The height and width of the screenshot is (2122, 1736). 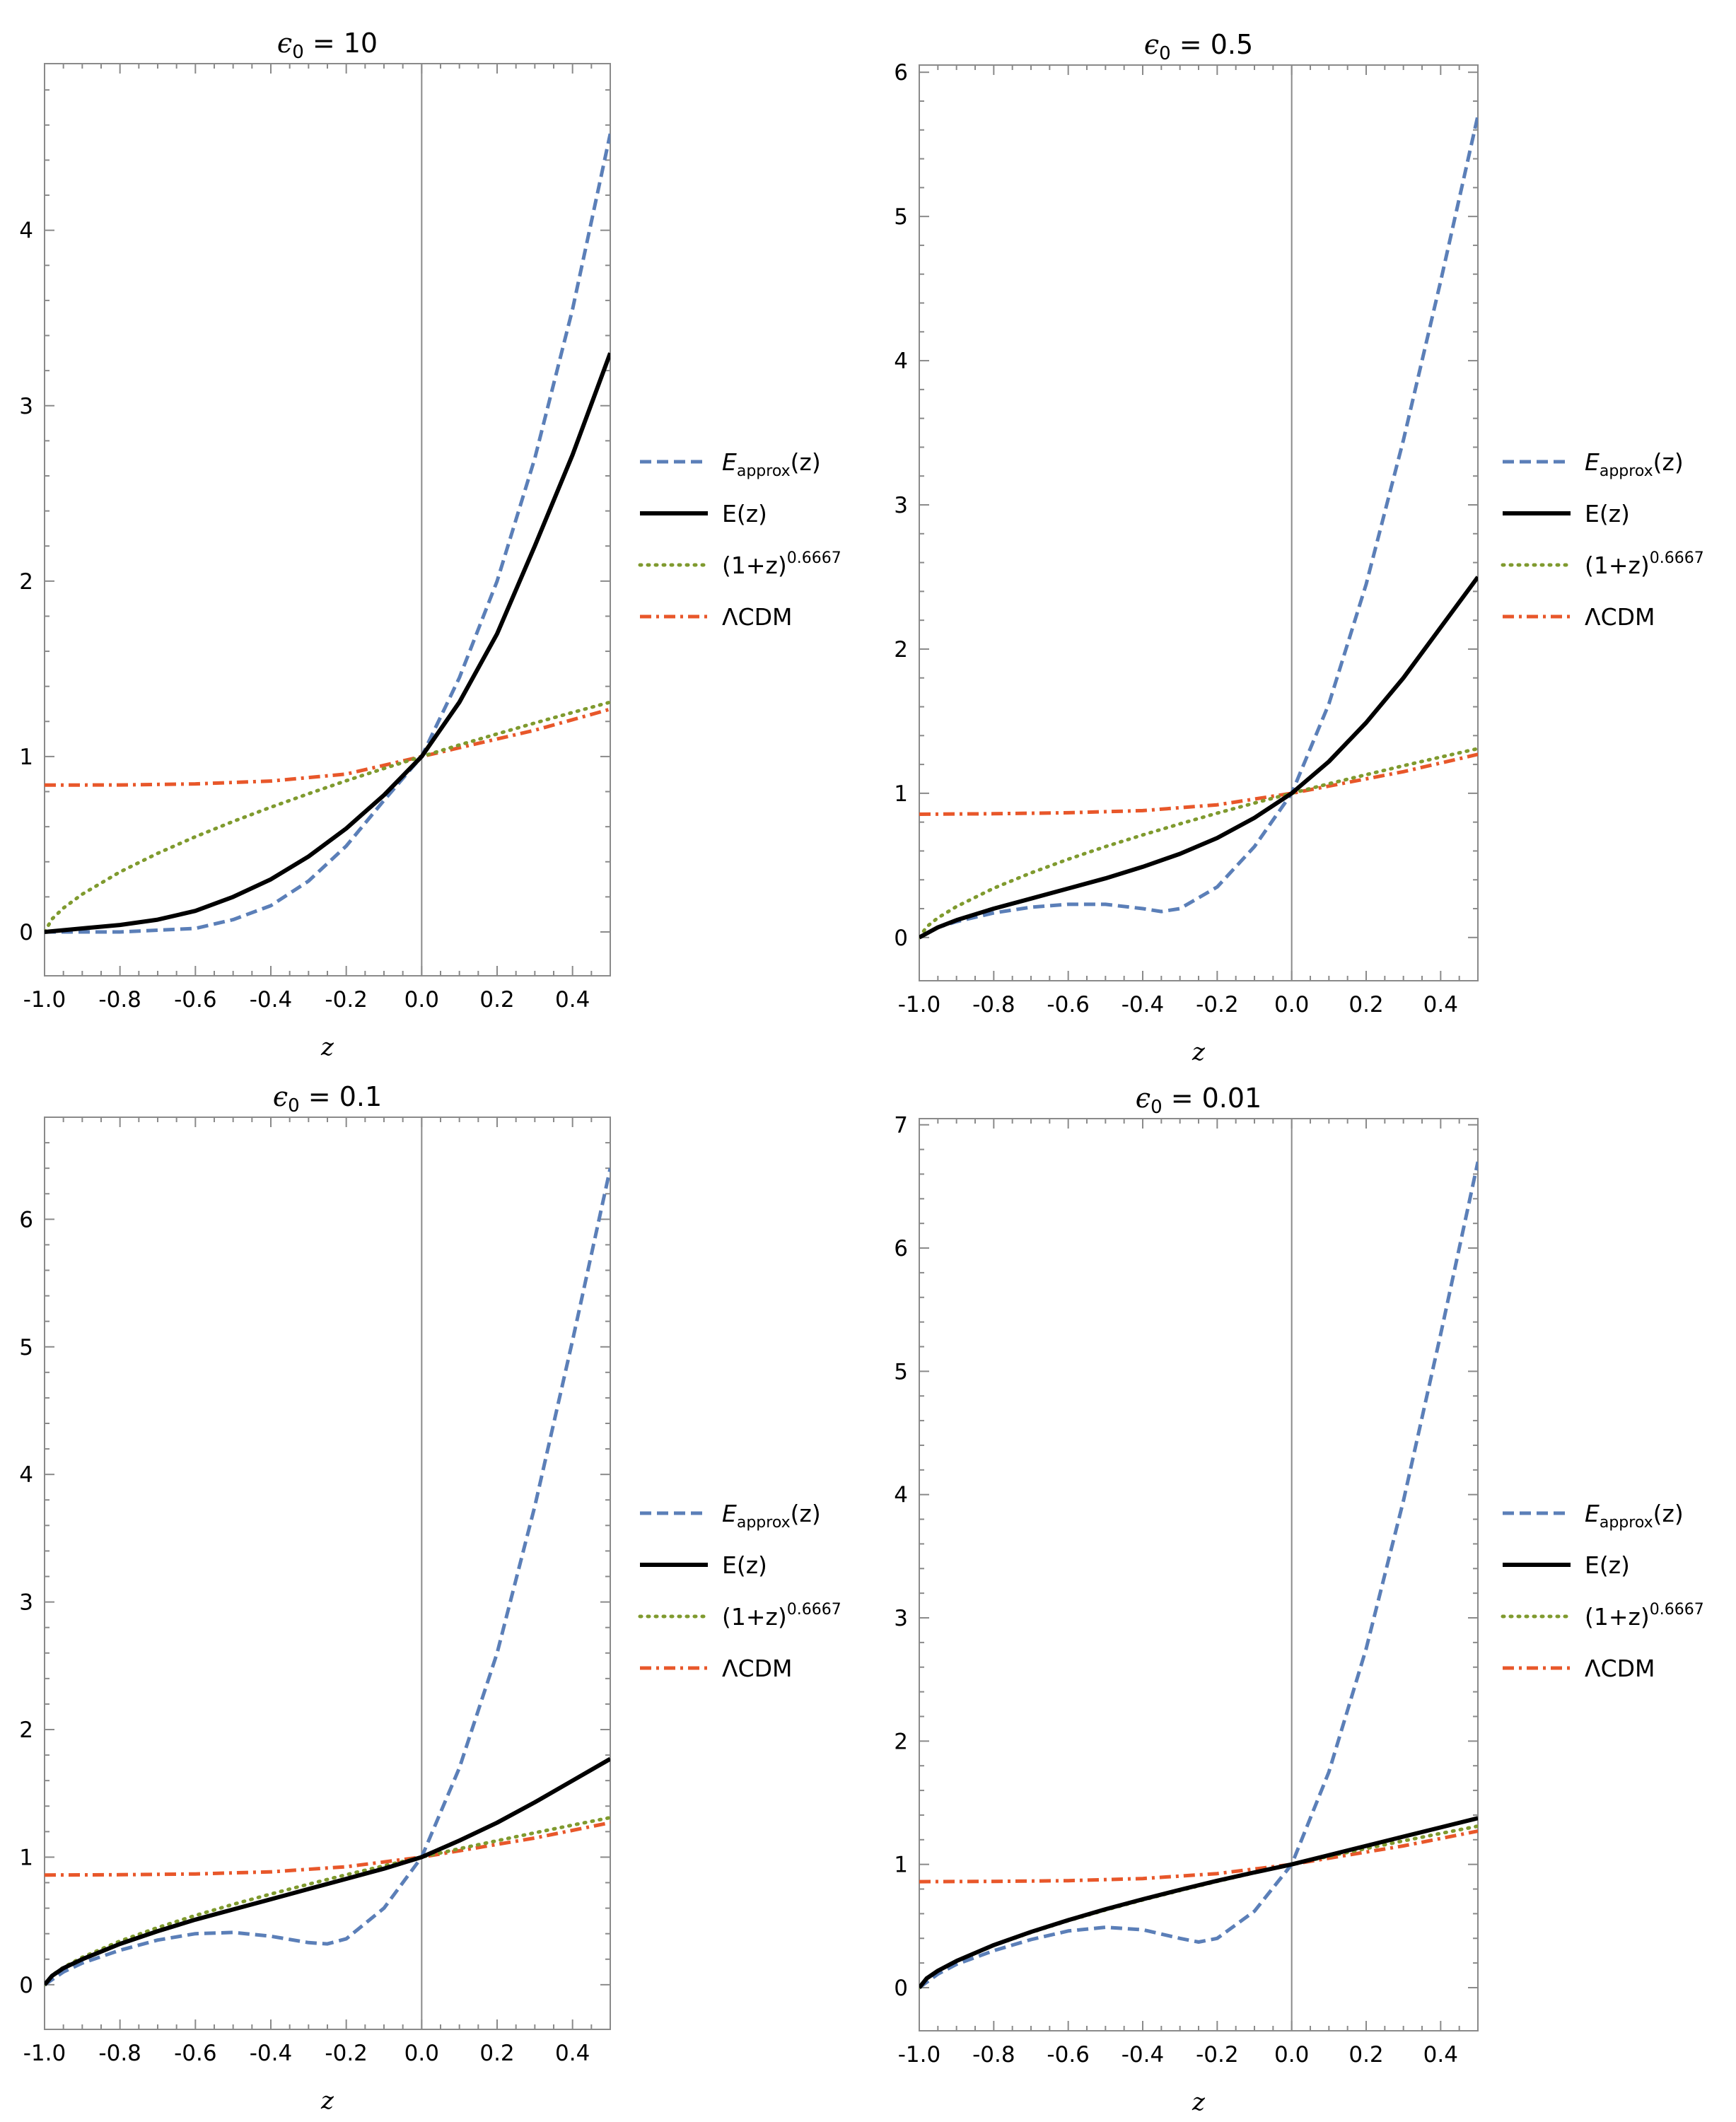 I want to click on legend-label-power: (1+z)0.6667, so click(x=782, y=564).